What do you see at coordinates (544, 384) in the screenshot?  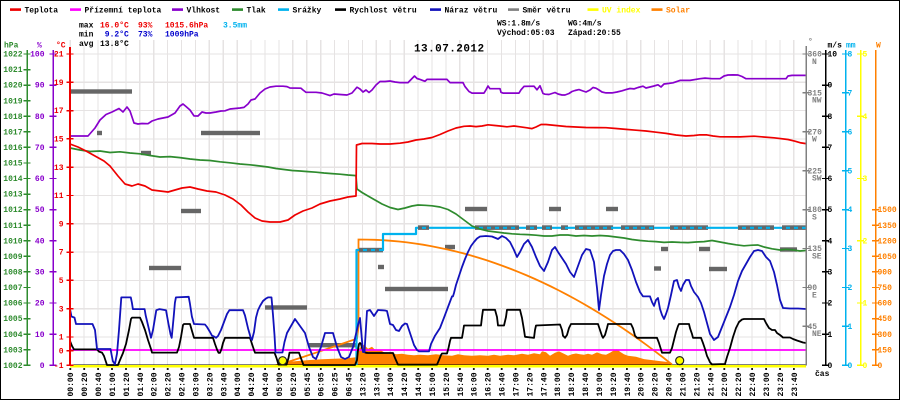 I see `svg-text: 17:40` at bounding box center [544, 384].